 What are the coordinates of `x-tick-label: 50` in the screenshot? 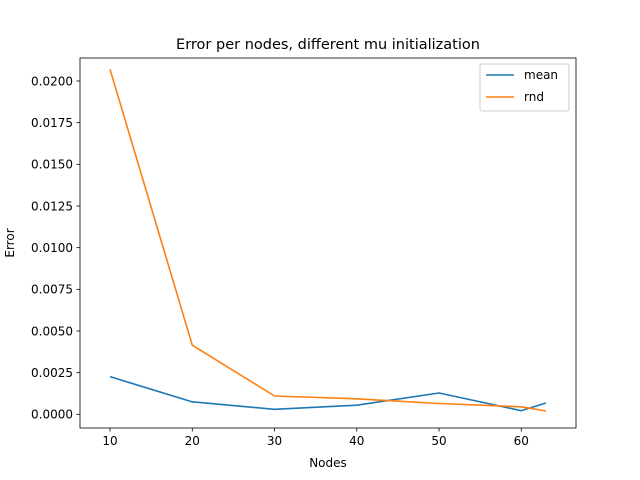 It's located at (438, 441).